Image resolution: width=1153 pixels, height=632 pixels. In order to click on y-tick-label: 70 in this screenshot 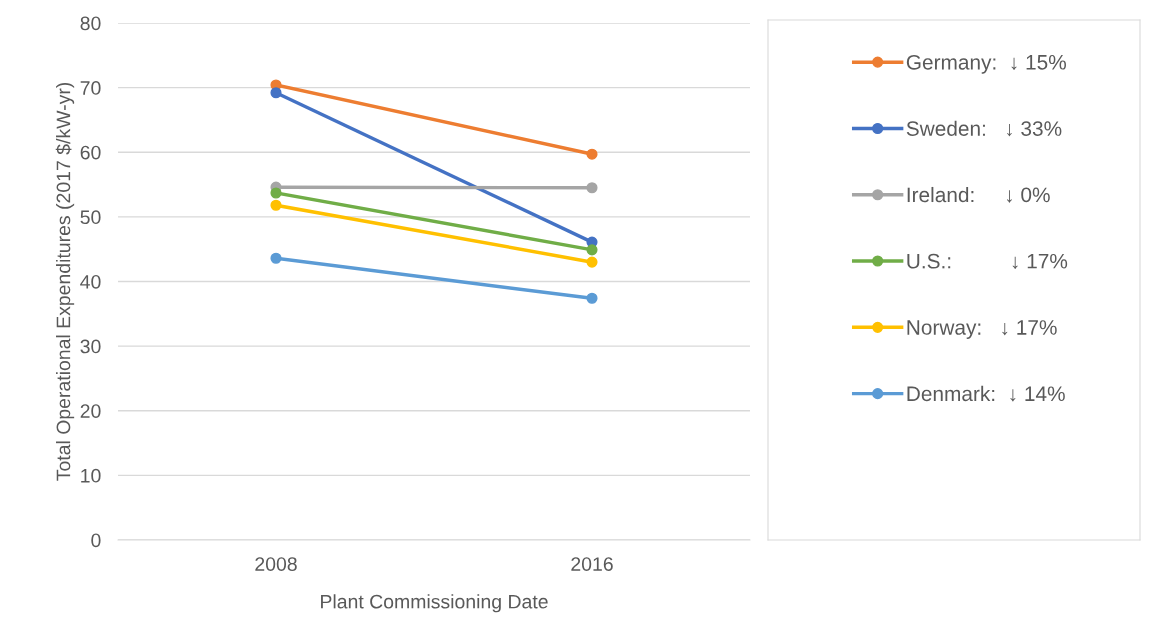, I will do `click(90, 88)`.